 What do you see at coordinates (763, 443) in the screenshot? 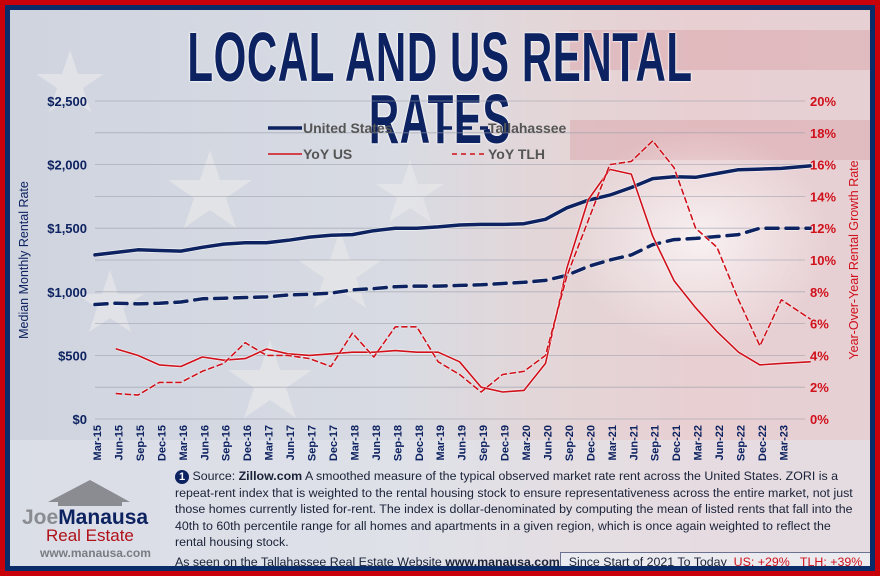
I see `x-tick-label: Dec-22` at bounding box center [763, 443].